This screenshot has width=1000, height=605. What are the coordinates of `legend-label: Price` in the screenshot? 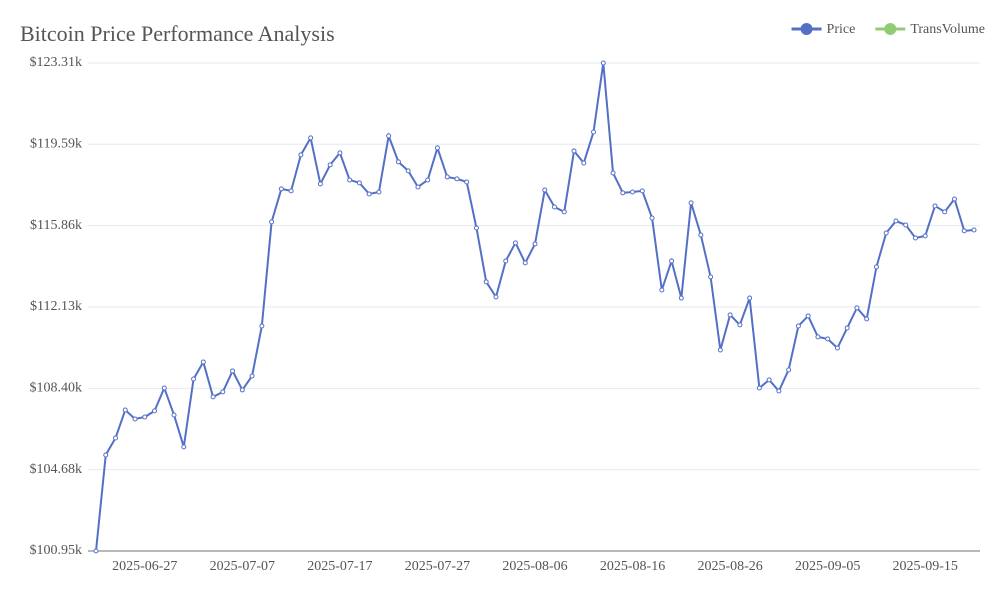 It's located at (841, 29).